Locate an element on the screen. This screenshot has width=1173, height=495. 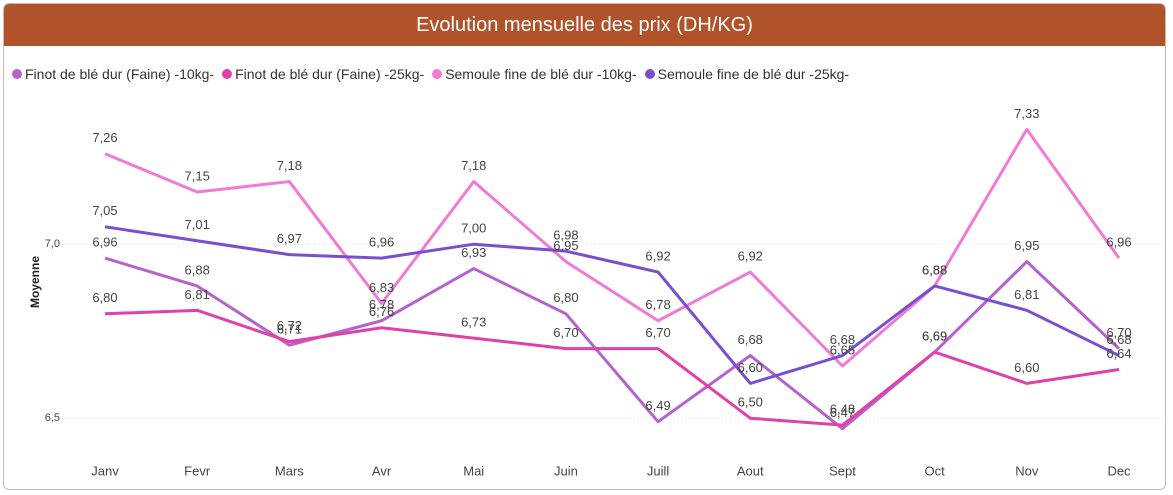
data-label: 7,05 is located at coordinates (104, 210).